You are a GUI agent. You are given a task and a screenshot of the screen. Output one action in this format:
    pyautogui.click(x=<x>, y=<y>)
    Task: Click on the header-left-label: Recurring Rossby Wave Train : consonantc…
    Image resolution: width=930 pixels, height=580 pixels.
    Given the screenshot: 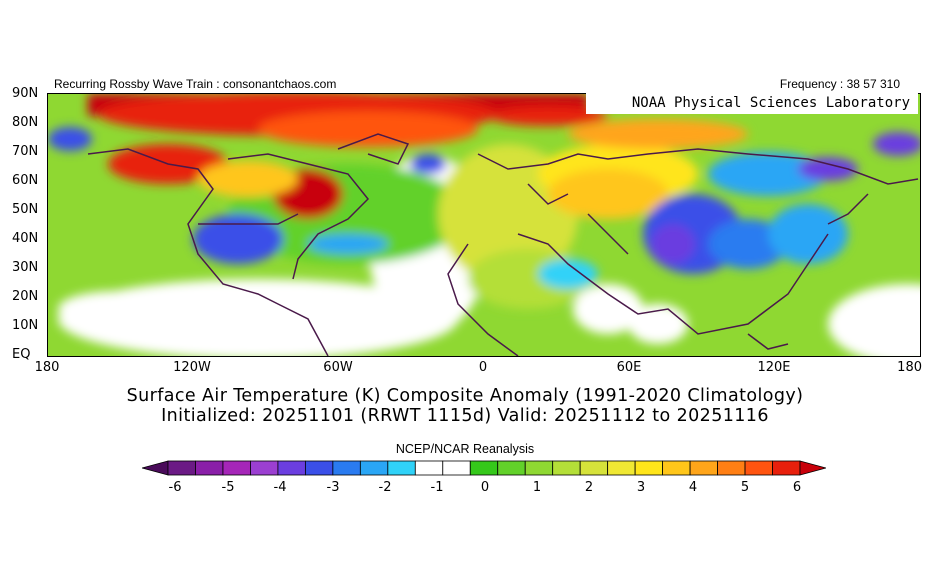 What is the action you would take?
    pyautogui.click(x=195, y=84)
    